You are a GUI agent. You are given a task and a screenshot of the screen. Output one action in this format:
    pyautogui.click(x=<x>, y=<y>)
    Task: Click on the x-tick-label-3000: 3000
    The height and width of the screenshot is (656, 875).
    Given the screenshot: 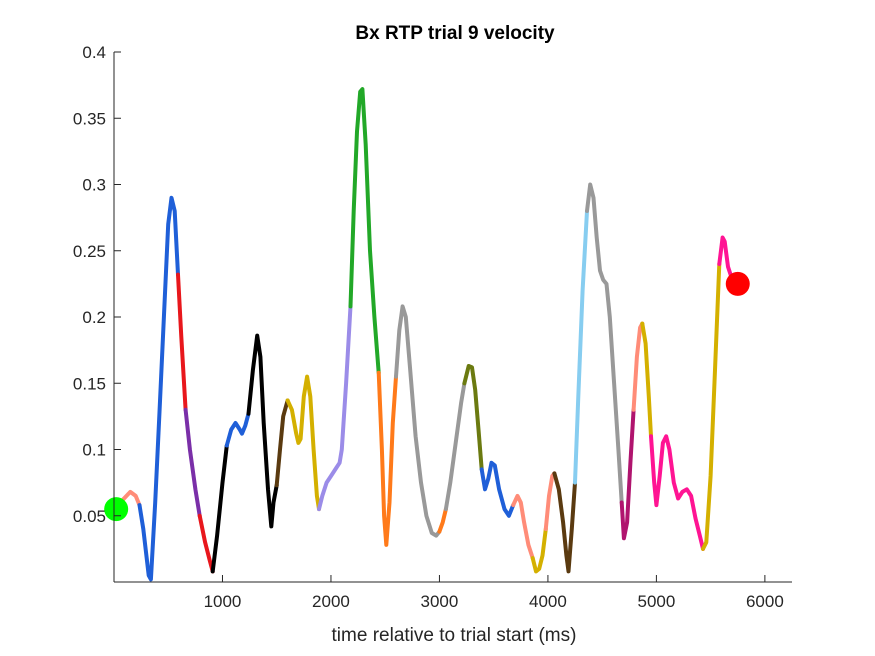 What is the action you would take?
    pyautogui.click(x=440, y=601)
    